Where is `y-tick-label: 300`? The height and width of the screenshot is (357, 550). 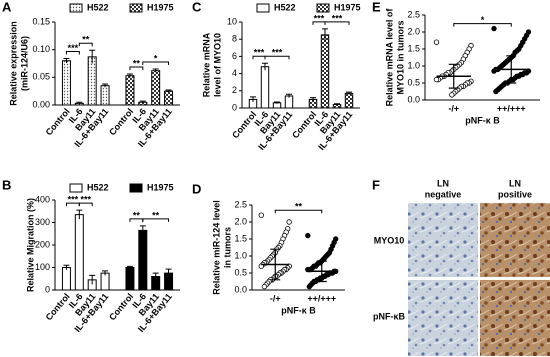
y-tick-label: 300 is located at coordinates (42, 222).